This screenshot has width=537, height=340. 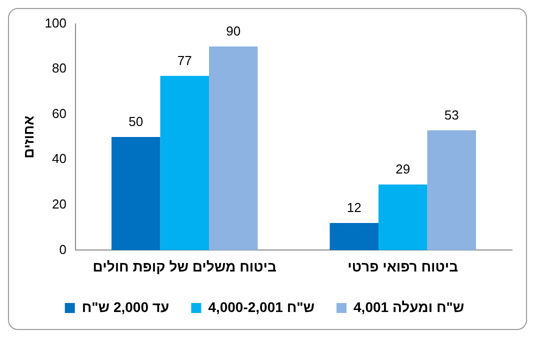 I want to click on data-label: 12, so click(x=354, y=208).